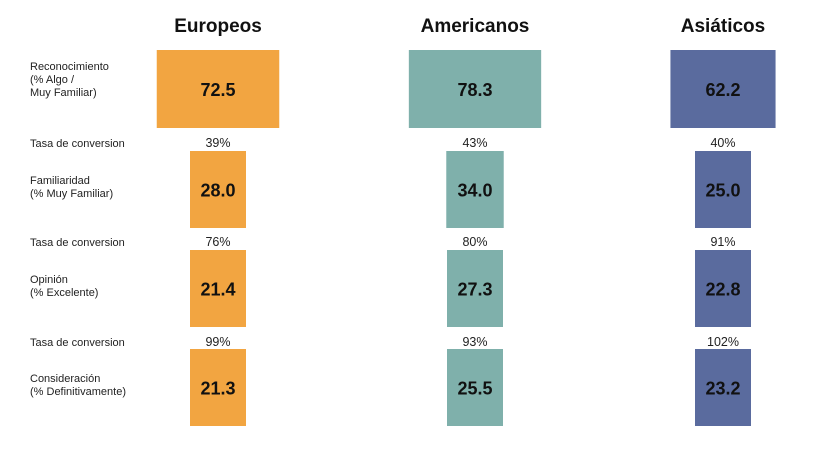 This screenshot has height=452, width=819. I want to click on region-header: Americanos, so click(475, 26).